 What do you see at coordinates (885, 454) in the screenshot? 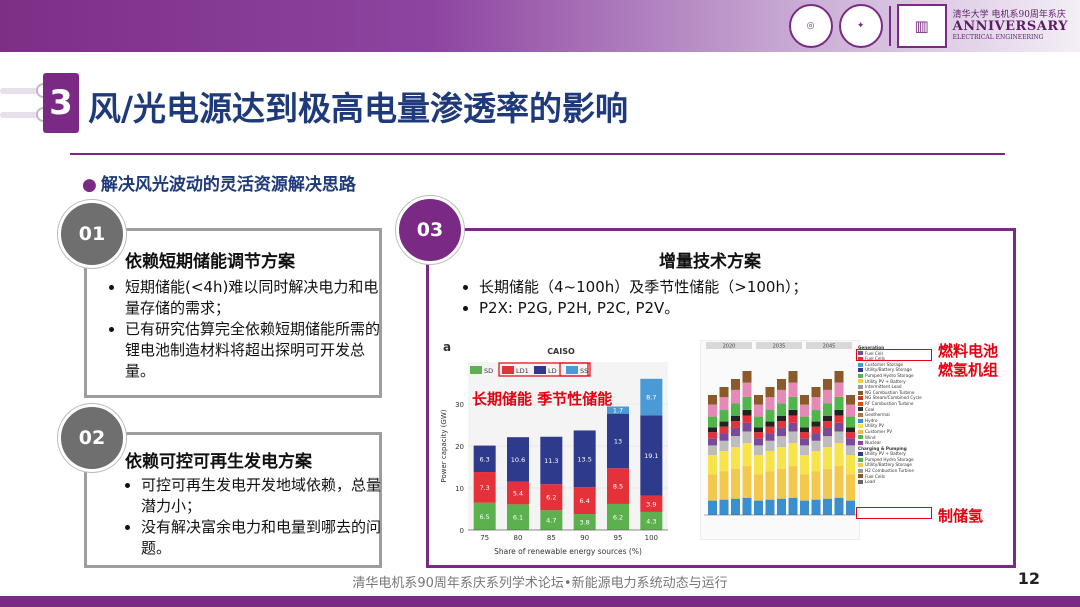
I see `legend-text: Utility PV + Battery` at bounding box center [885, 454].